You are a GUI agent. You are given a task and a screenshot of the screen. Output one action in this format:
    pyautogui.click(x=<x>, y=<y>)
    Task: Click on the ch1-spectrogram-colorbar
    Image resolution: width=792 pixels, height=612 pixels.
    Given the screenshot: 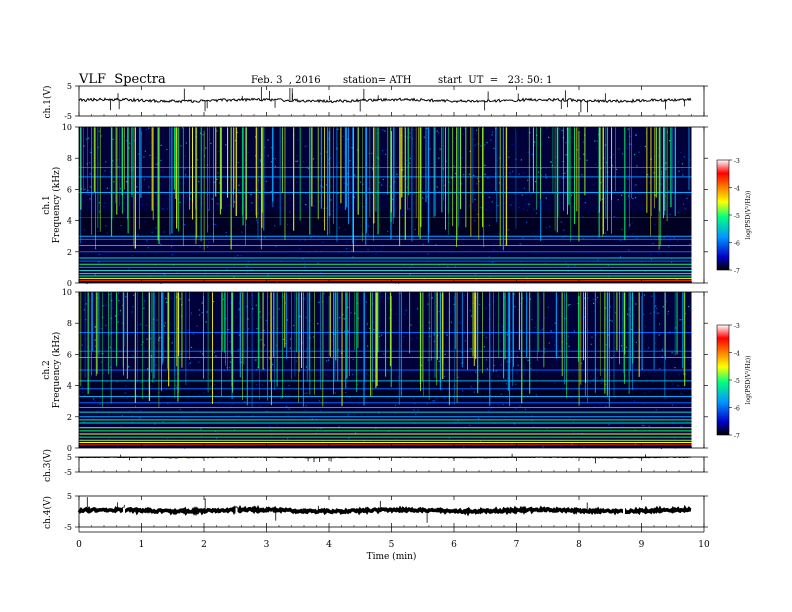 What is the action you would take?
    pyautogui.click(x=723, y=215)
    